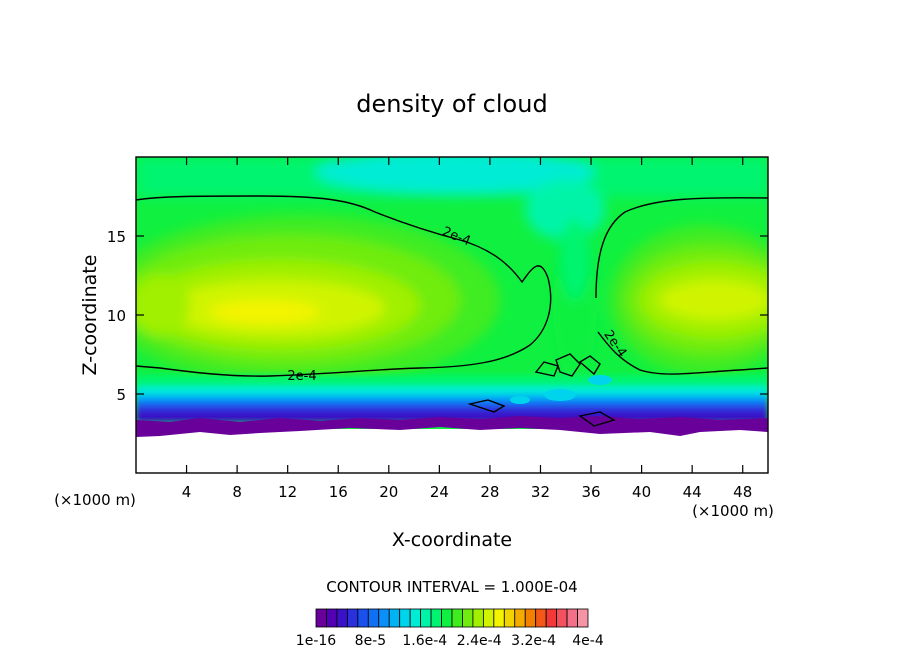  What do you see at coordinates (641, 492) in the screenshot?
I see `x-tick-label: 40` at bounding box center [641, 492].